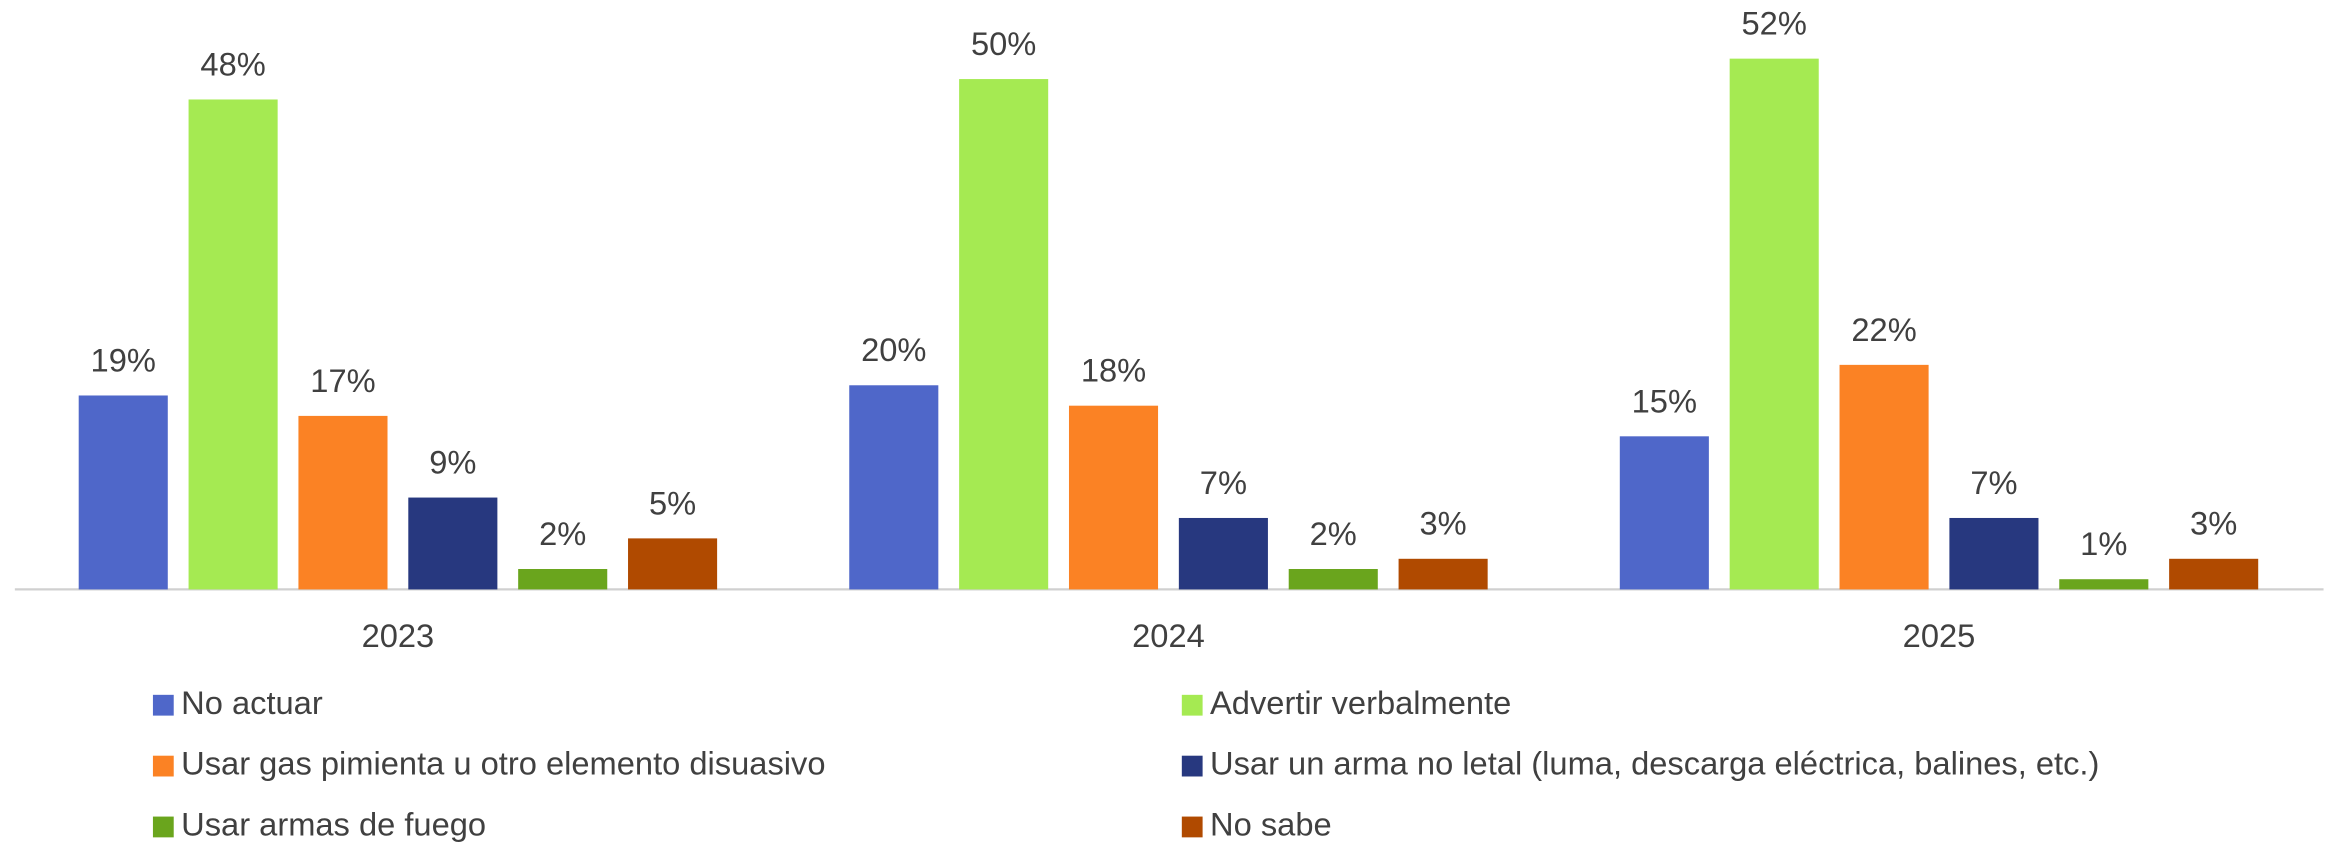 The image size is (2328, 843). What do you see at coordinates (1003, 43) in the screenshot?
I see `data-label: 50%` at bounding box center [1003, 43].